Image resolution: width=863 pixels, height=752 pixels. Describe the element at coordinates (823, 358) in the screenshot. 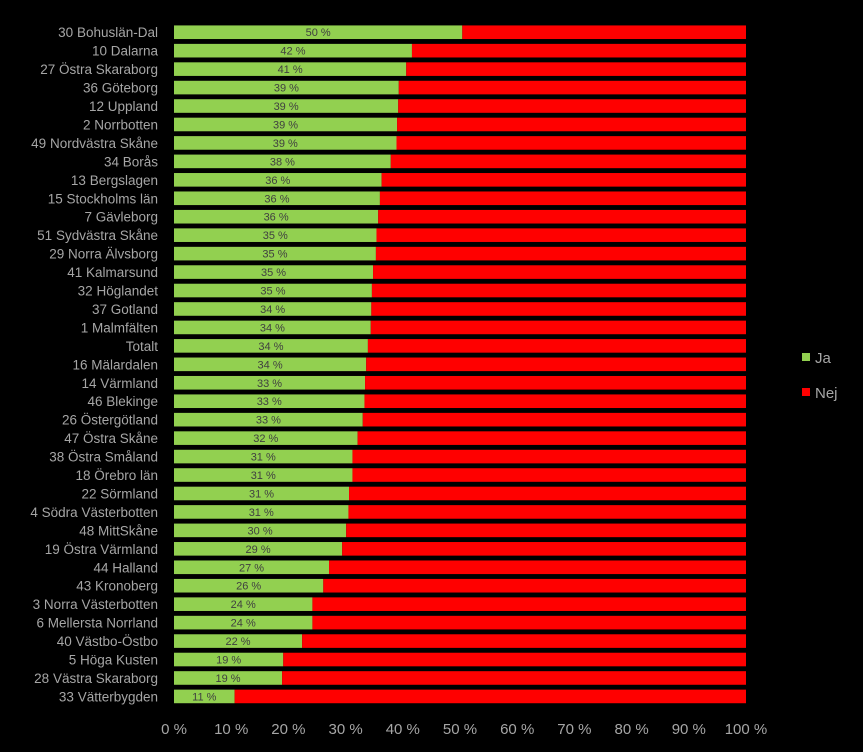

I see `legend-label-ja: Ja` at that location.